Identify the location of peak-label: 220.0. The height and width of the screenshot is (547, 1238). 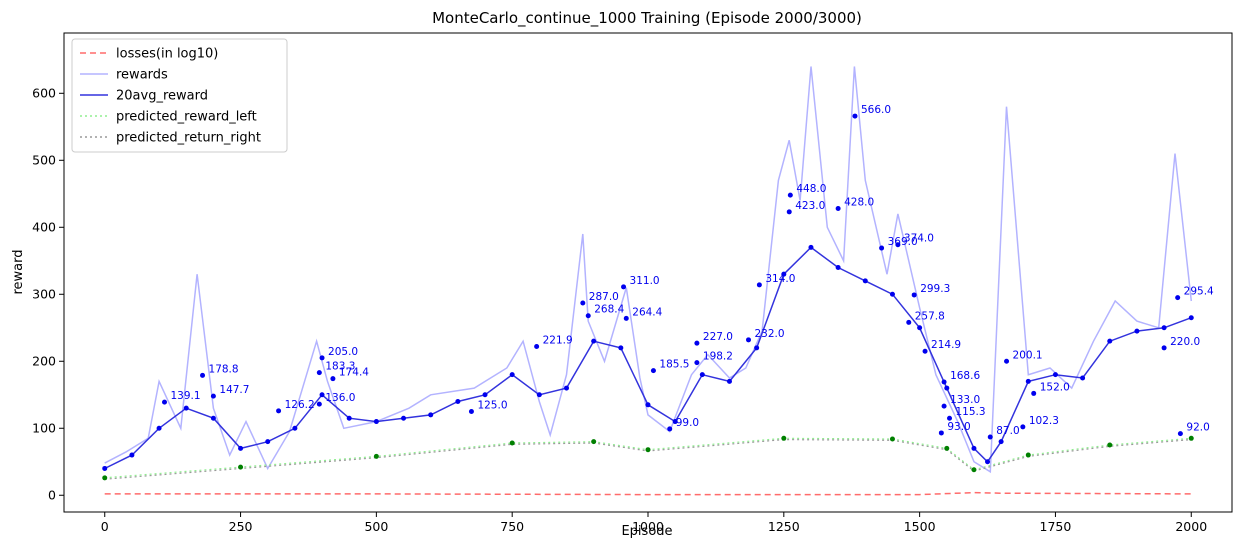
(1185, 342).